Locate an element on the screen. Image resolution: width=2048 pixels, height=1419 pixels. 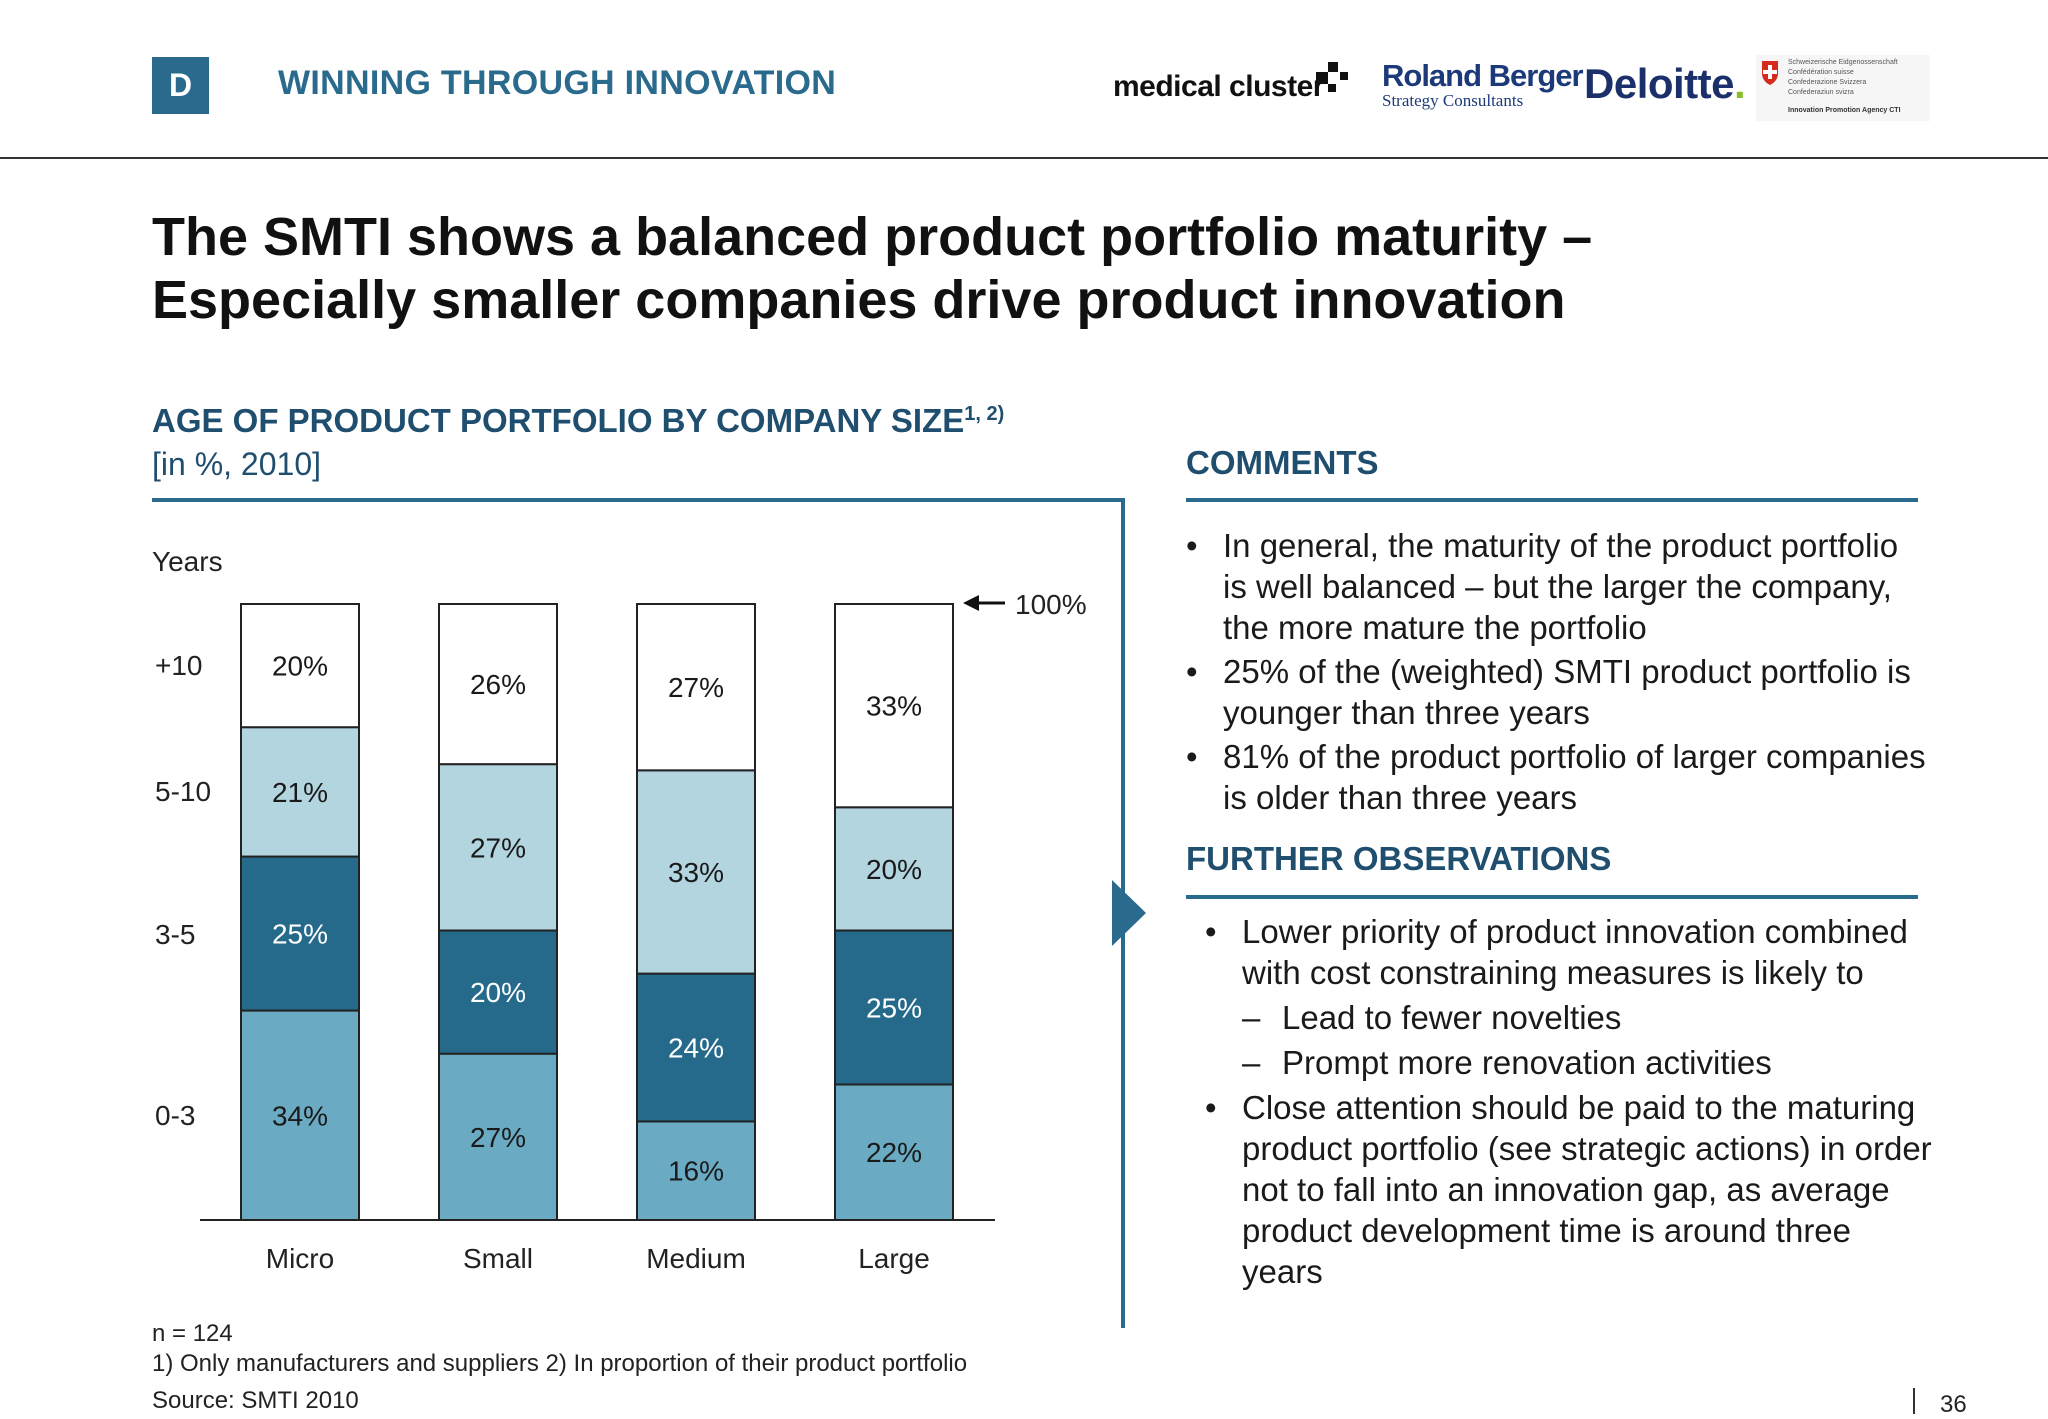
swiss-cross-icon is located at coordinates (1843, 88).